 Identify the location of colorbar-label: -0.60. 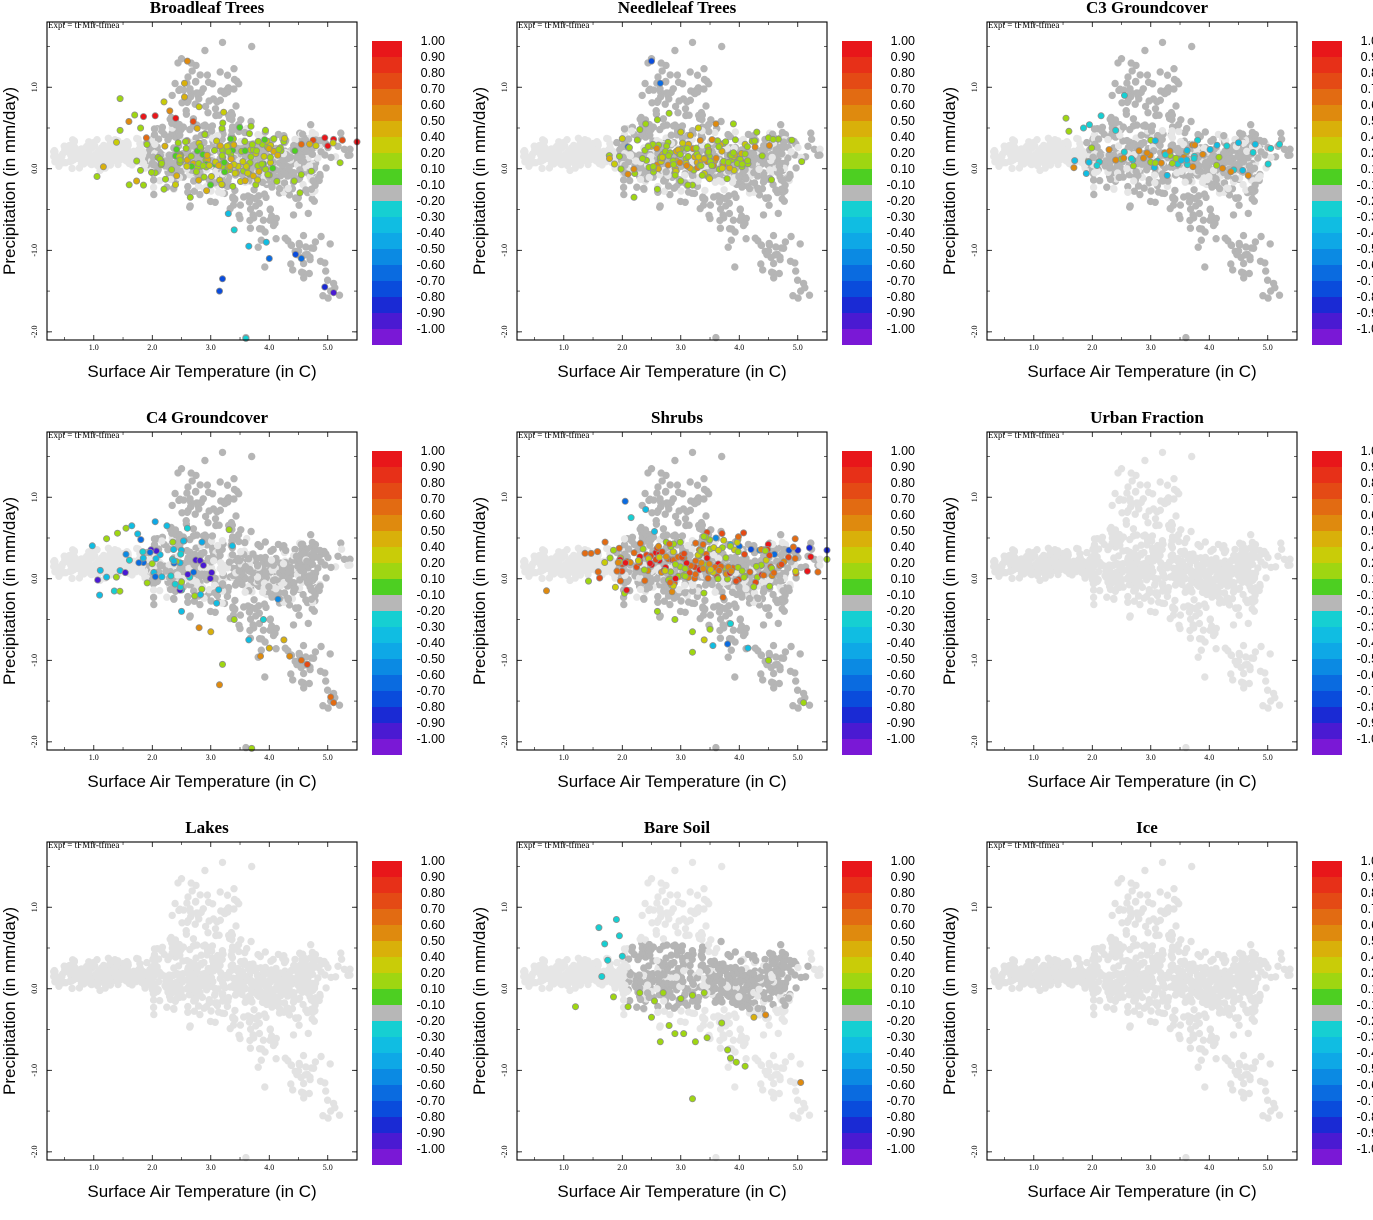
(431, 675).